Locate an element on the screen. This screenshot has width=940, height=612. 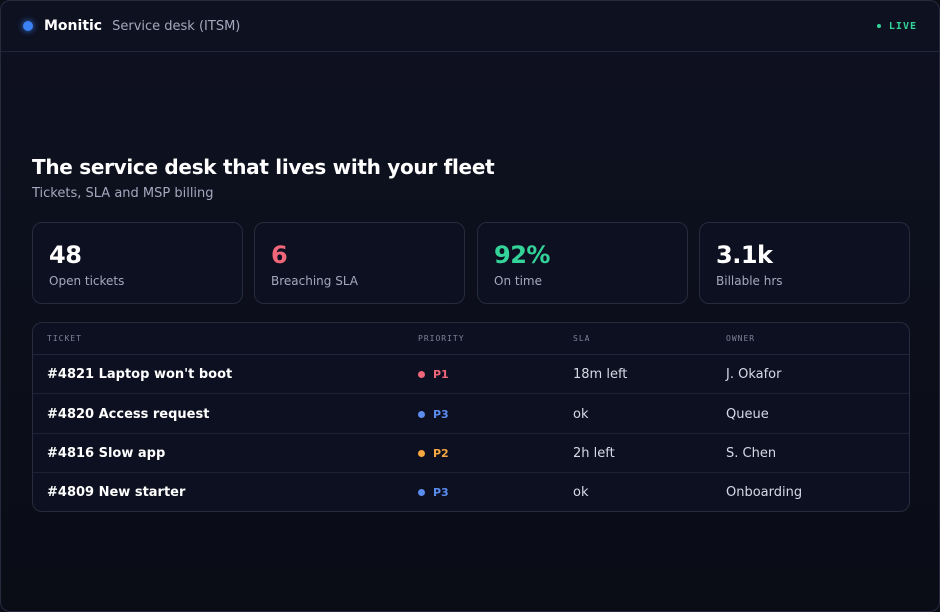
priority-label: P2 is located at coordinates (441, 453).